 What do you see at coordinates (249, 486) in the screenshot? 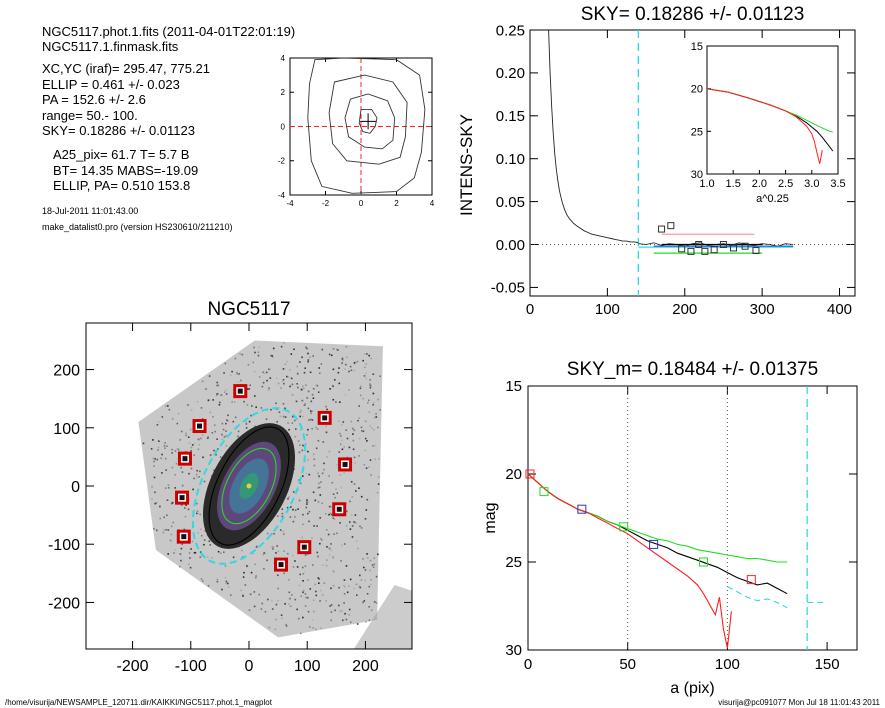
I see `isophote-ellipse-green` at bounding box center [249, 486].